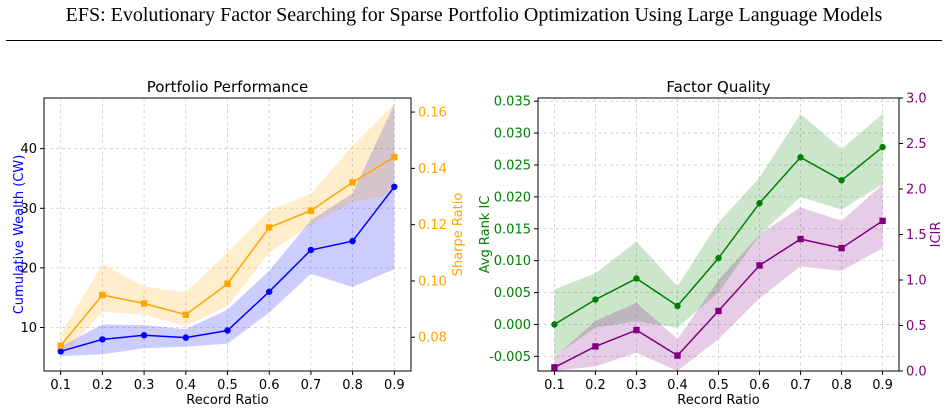 The width and height of the screenshot is (948, 412). Describe the element at coordinates (512, 165) in the screenshot. I see `y-left-tick-label: 0.025` at that location.